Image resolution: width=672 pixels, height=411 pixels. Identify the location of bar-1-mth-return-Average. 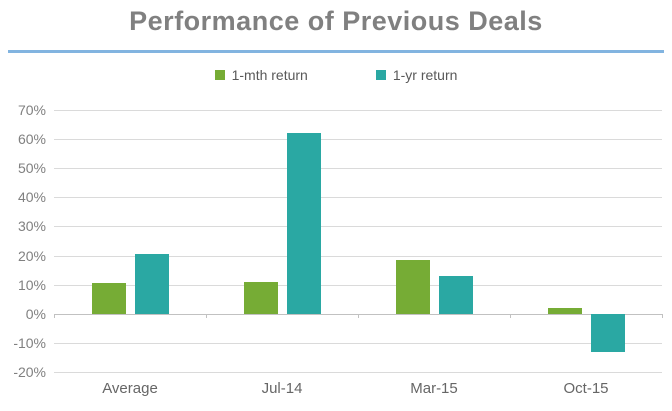
(108, 298).